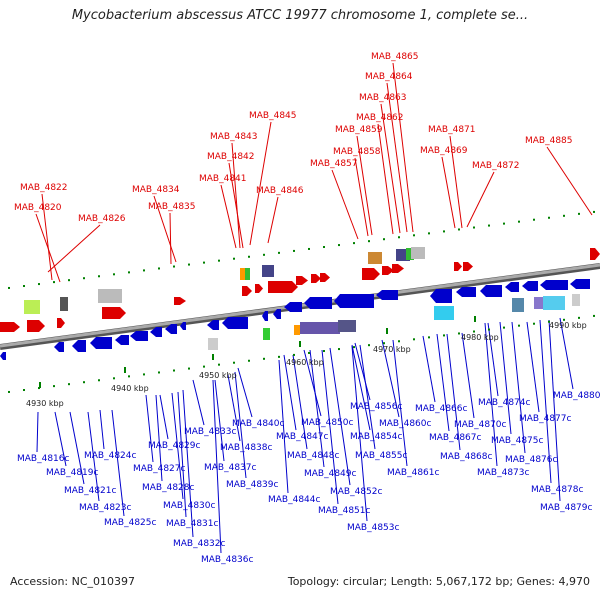 The height and width of the screenshot is (600, 600). What do you see at coordinates (199, 544) in the screenshot?
I see `reverse-gene-label: MAB_4832c` at bounding box center [199, 544].